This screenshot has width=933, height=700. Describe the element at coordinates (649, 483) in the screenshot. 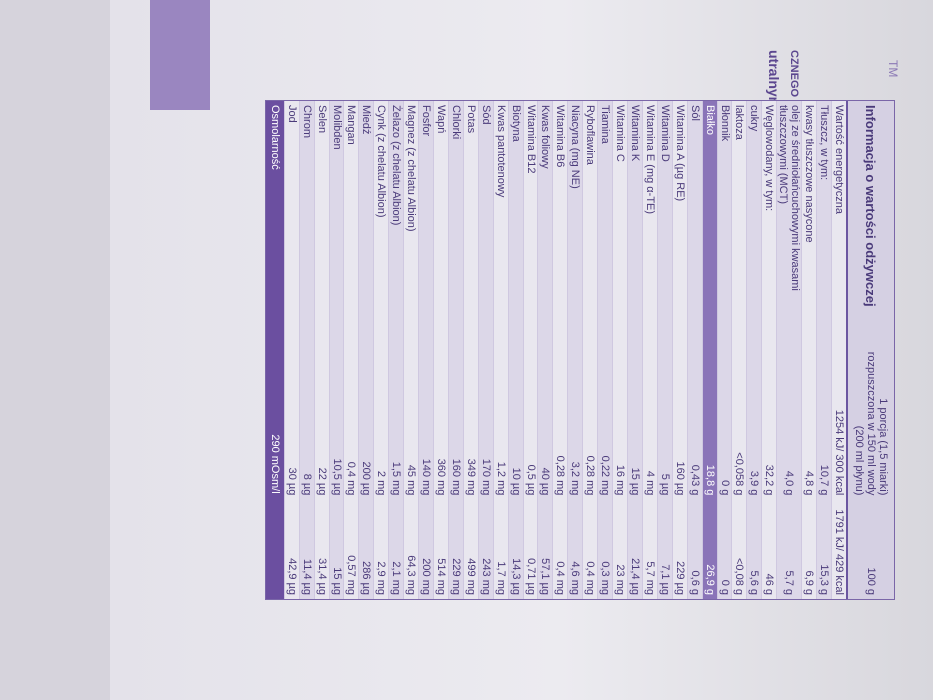

I see `portion-value: 4 mg` at that location.